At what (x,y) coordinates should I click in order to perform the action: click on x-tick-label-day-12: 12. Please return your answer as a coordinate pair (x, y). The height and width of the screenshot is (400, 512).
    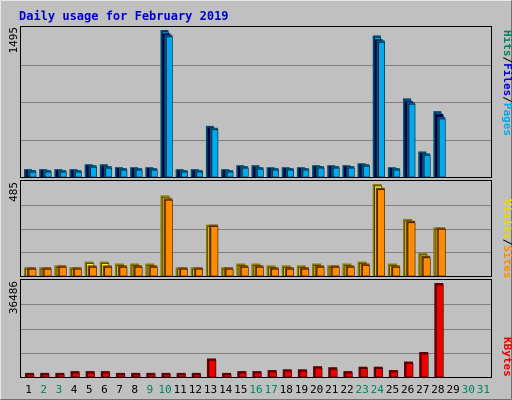
    Looking at the image, I should click on (195, 389).